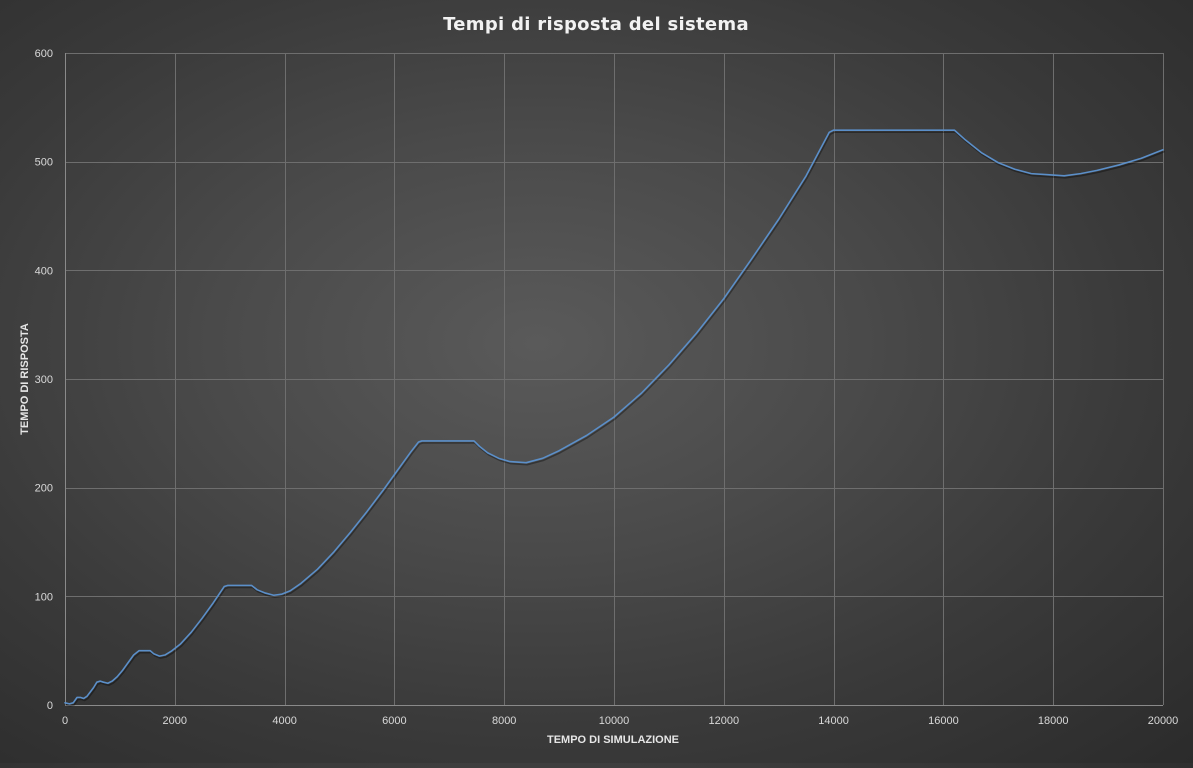  What do you see at coordinates (1053, 721) in the screenshot?
I see `x-tick-label: 18000` at bounding box center [1053, 721].